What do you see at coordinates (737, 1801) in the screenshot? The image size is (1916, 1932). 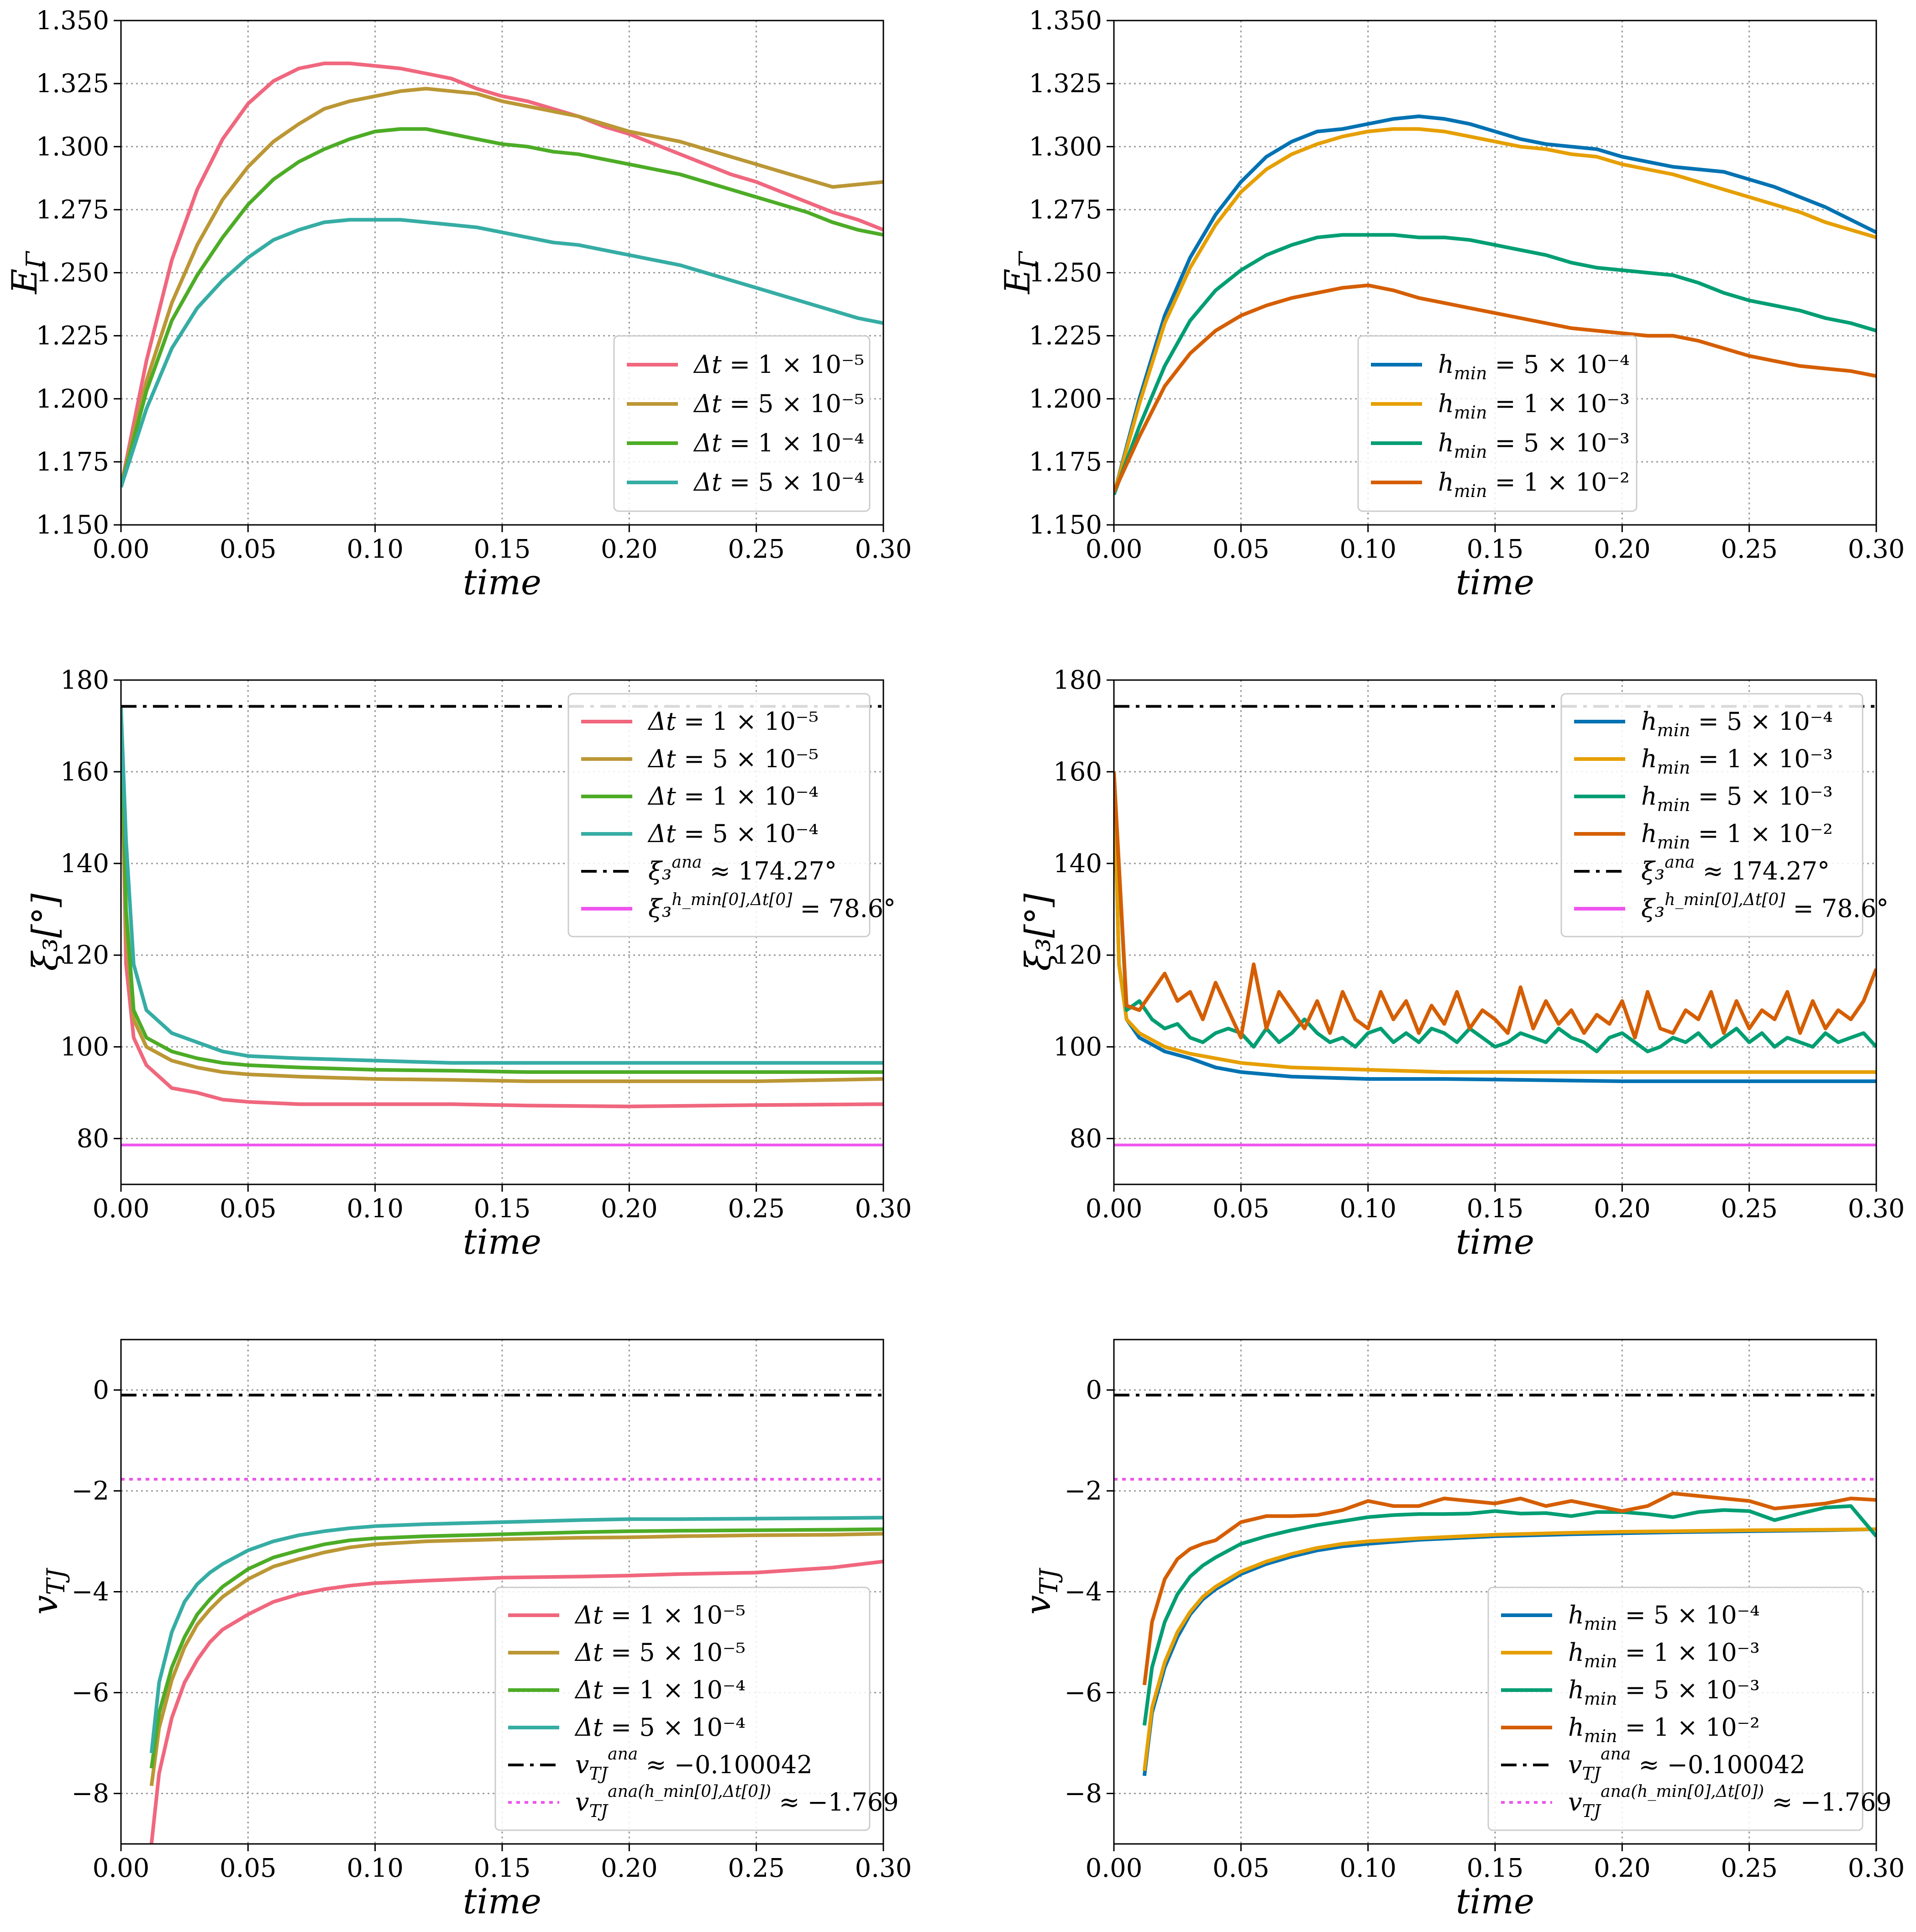 I see `legend-entry: vTJana(h_min[0],Δt[0]) ≈ −1.769` at bounding box center [737, 1801].